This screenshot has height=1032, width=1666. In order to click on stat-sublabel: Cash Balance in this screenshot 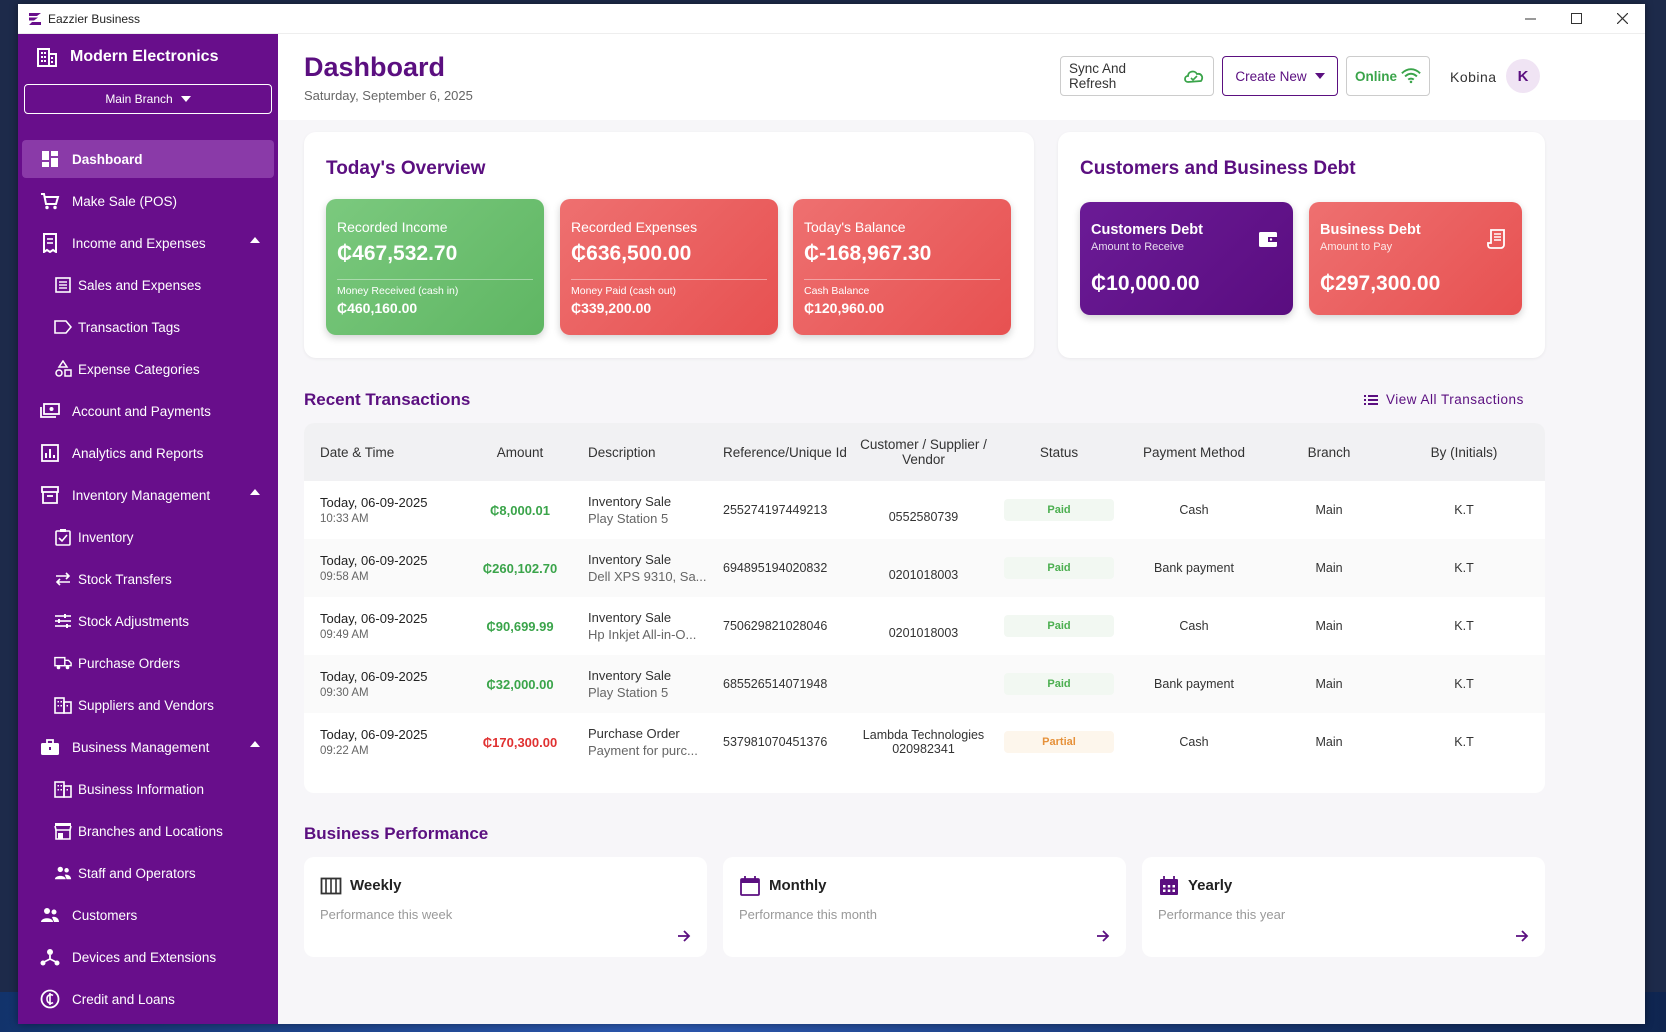, I will do `click(837, 291)`.